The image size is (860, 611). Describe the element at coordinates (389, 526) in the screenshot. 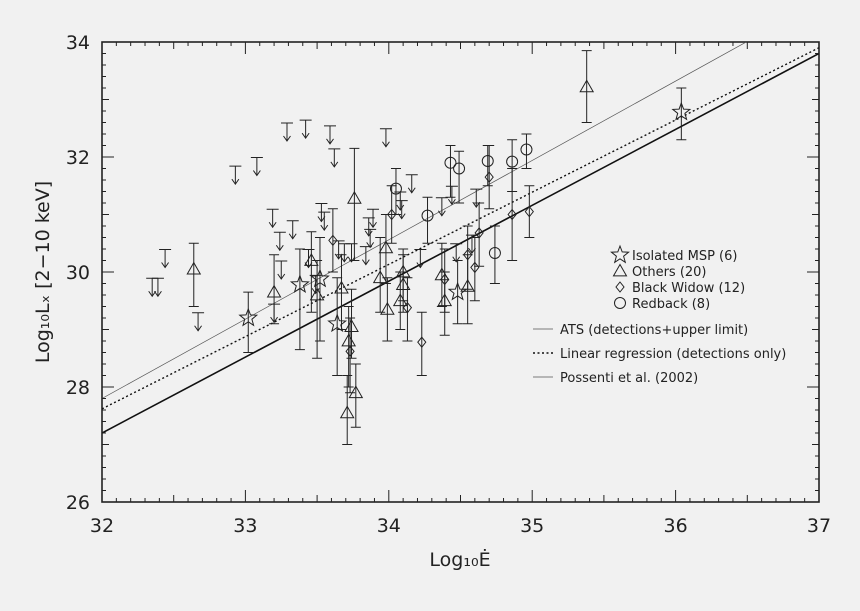

I see `x-tick-label: 34` at that location.